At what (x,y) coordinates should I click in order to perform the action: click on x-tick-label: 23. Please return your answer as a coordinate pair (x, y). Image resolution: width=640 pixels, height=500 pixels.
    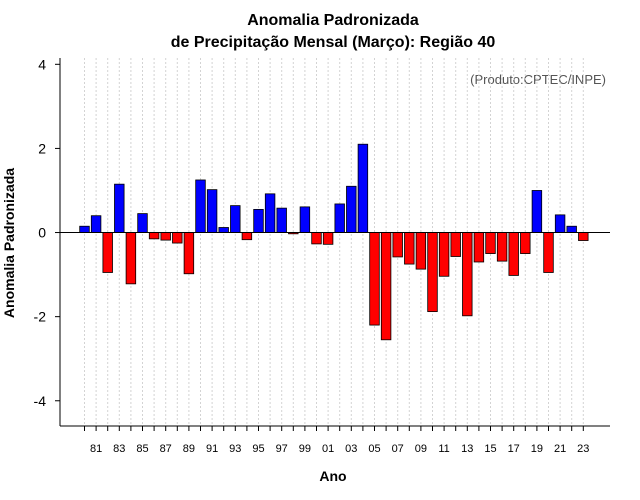
    Looking at the image, I should click on (583, 449).